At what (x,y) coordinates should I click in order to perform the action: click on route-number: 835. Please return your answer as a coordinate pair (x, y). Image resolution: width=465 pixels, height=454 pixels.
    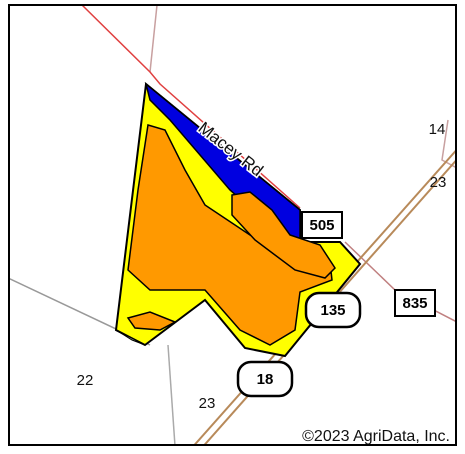
    Looking at the image, I should click on (414, 303).